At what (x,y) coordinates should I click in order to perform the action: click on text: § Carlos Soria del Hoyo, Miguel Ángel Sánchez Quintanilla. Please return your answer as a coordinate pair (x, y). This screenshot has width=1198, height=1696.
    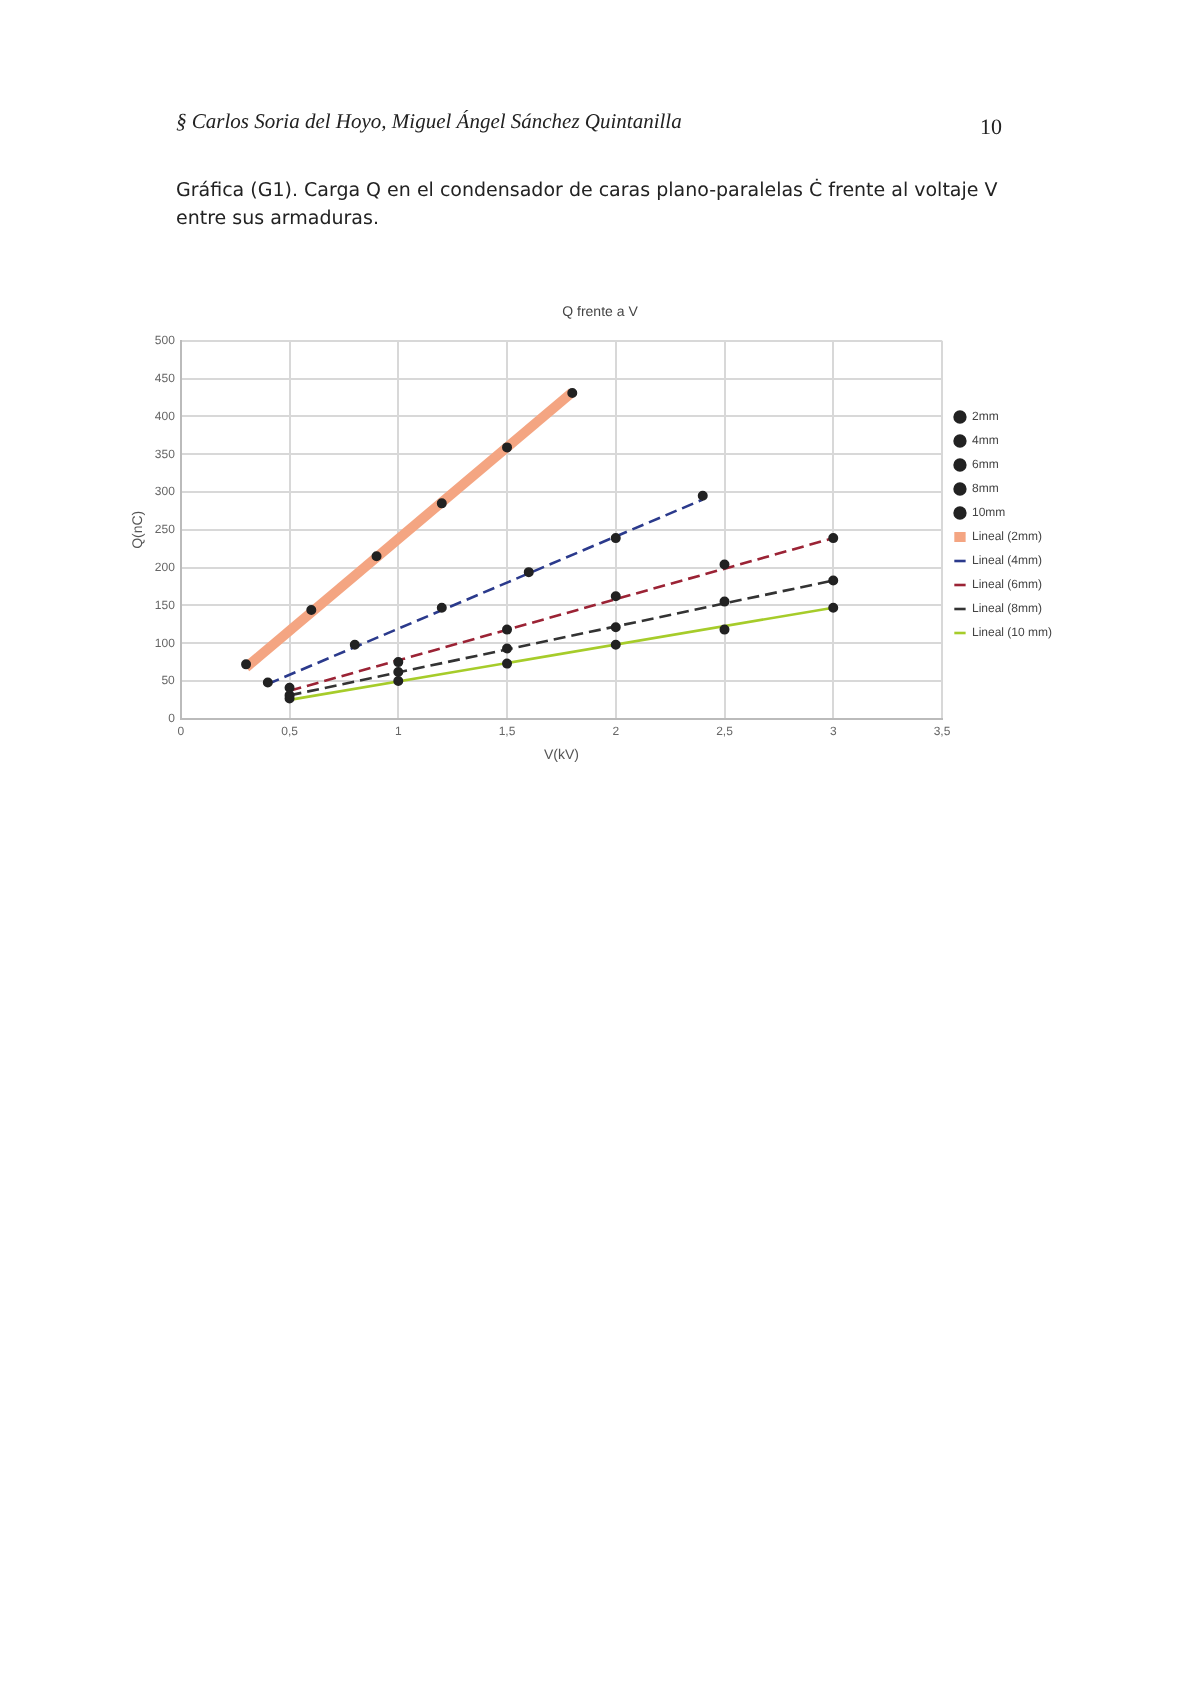
    Looking at the image, I should click on (429, 123).